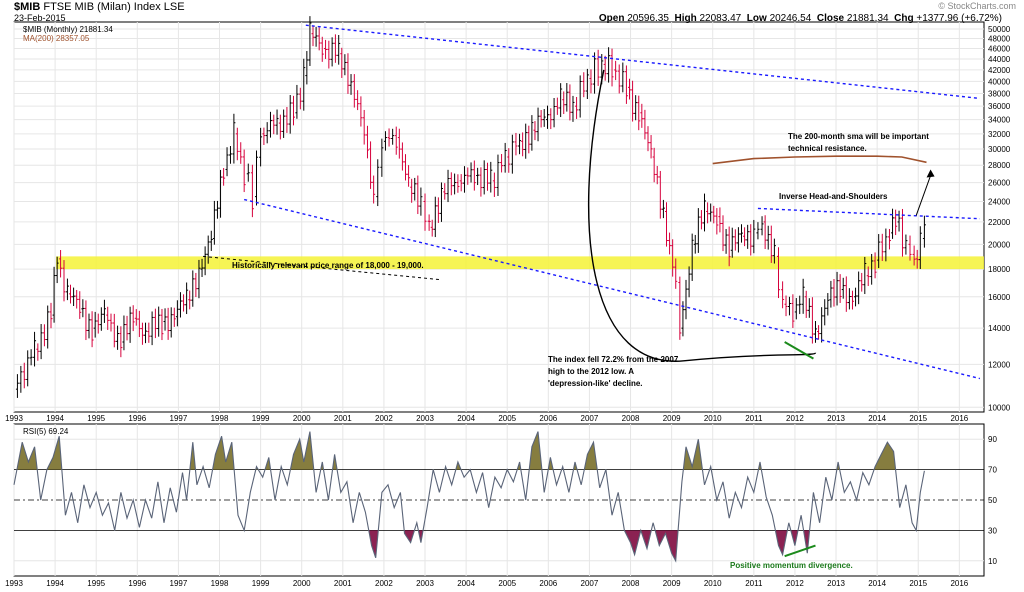  Describe the element at coordinates (999, 39) in the screenshot. I see `price-y-tick: 48000` at that location.